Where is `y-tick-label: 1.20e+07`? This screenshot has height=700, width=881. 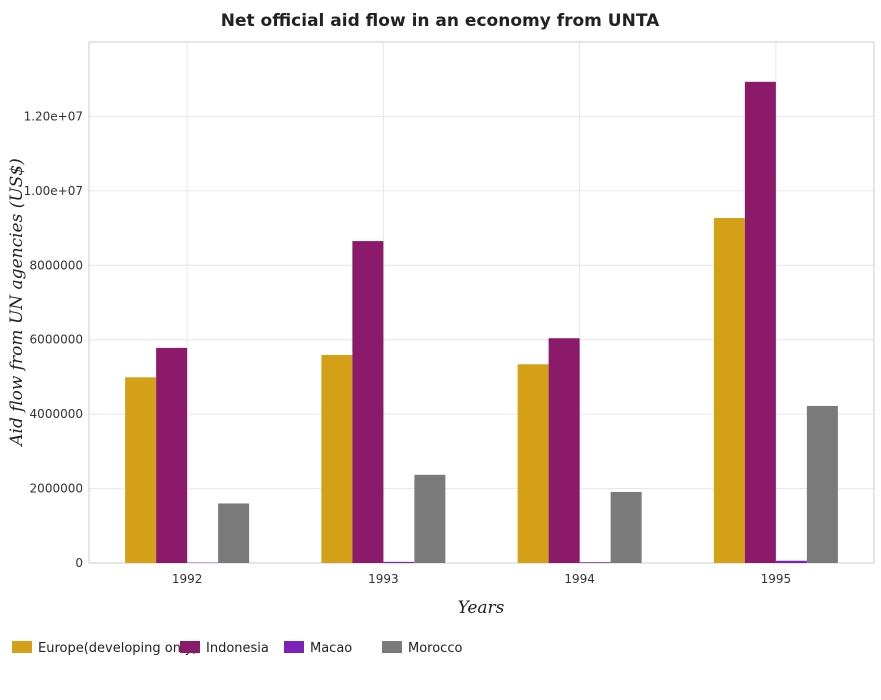 y-tick-label: 1.20e+07 is located at coordinates (53, 116).